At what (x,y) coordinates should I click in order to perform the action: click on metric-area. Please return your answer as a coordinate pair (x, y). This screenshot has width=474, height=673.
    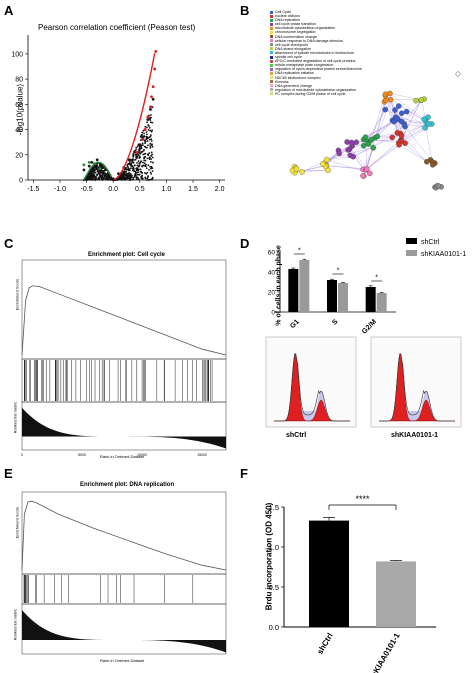
    Looking at the image, I should click on (124, 631).